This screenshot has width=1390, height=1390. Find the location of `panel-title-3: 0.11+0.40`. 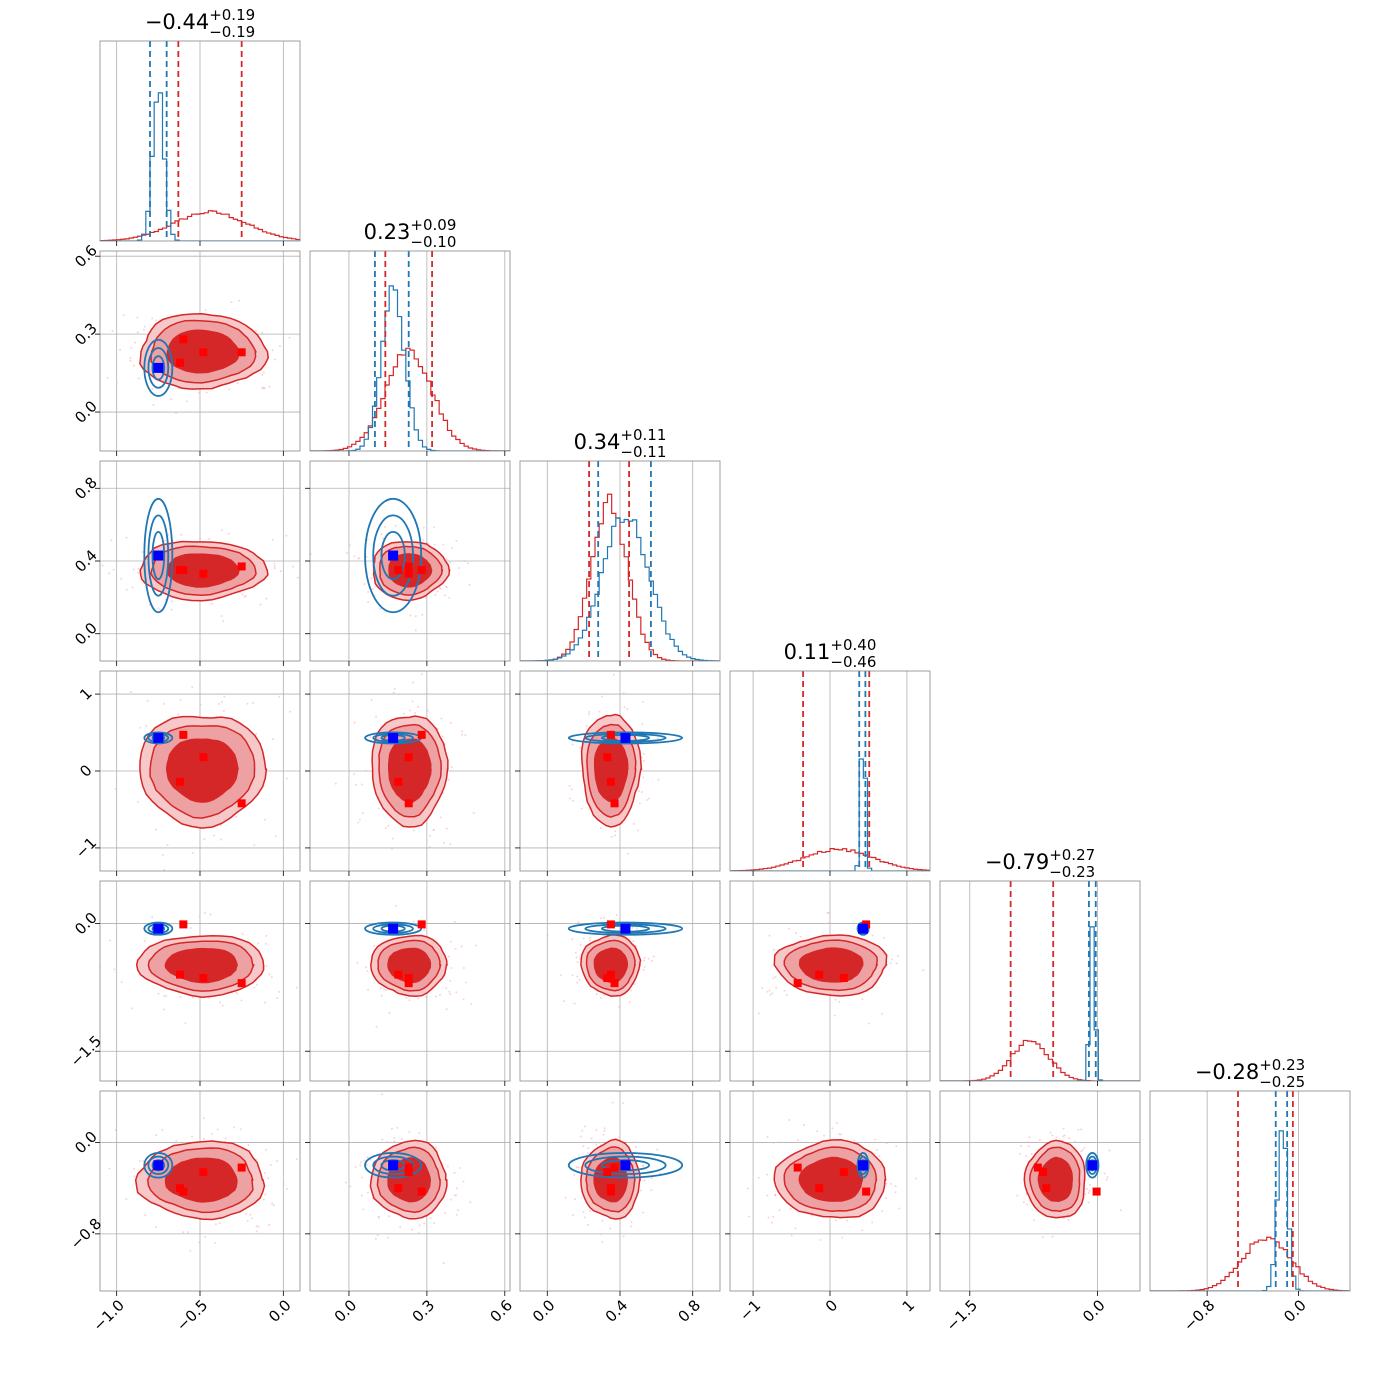

panel-title-3: 0.11+0.40 is located at coordinates (830, 650).